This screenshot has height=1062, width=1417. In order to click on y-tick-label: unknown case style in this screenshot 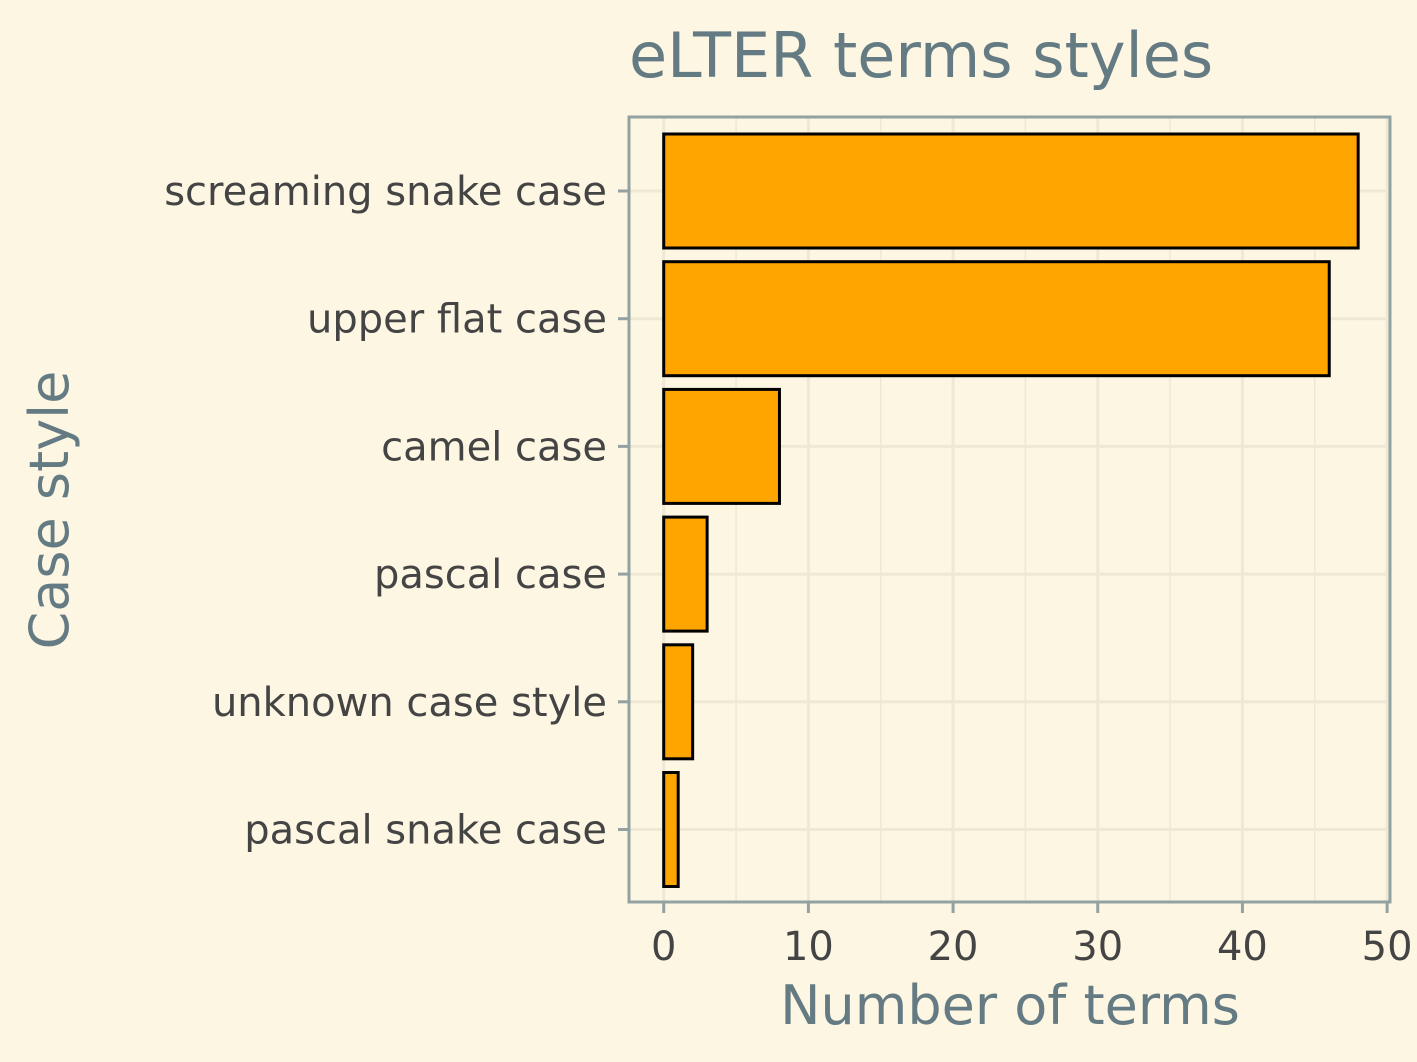, I will do `click(409, 703)`.